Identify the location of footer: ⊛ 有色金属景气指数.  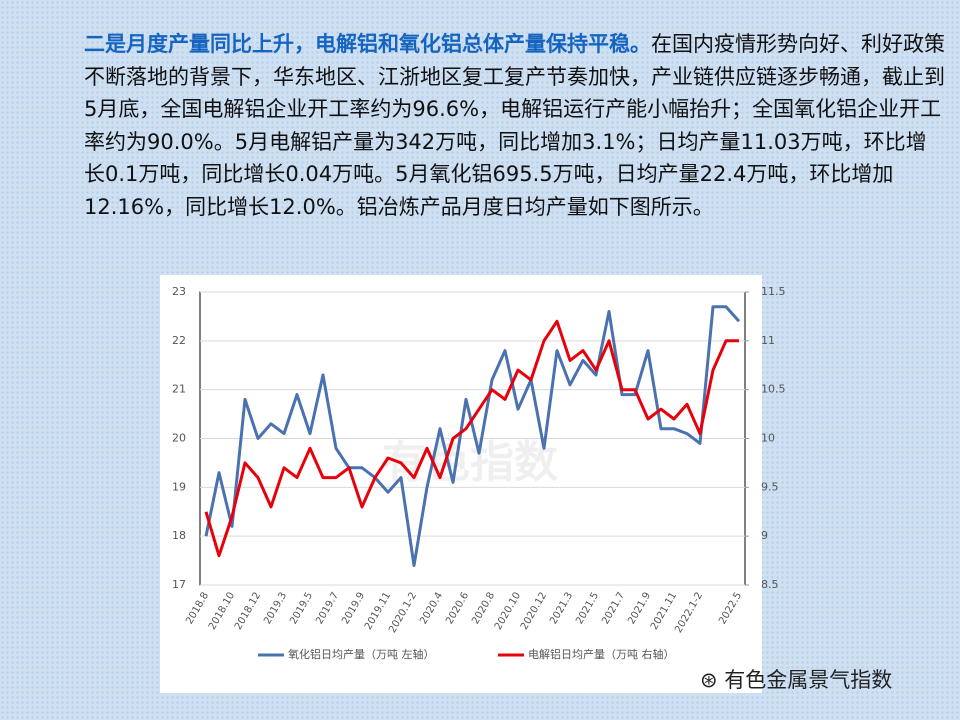
(796, 680).